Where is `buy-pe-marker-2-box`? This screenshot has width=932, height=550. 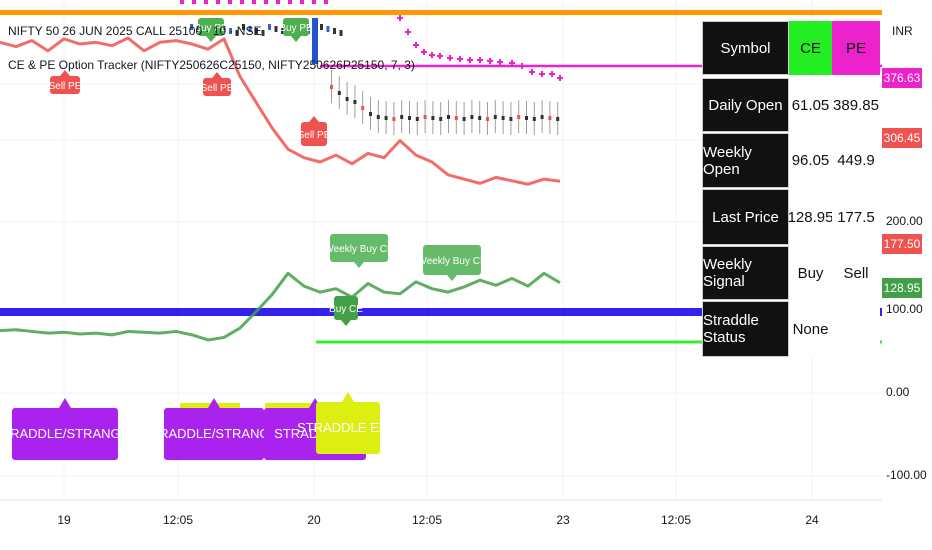
buy-pe-marker-2-box is located at coordinates (296, 27).